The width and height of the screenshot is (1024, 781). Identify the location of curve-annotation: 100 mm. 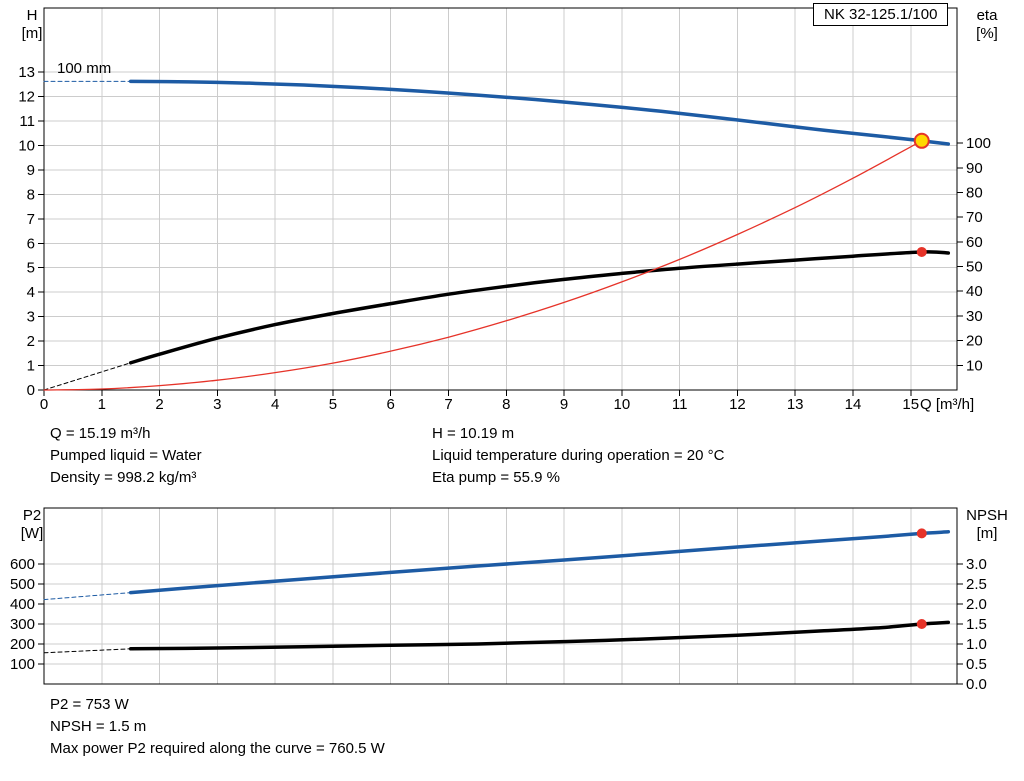
(84, 68).